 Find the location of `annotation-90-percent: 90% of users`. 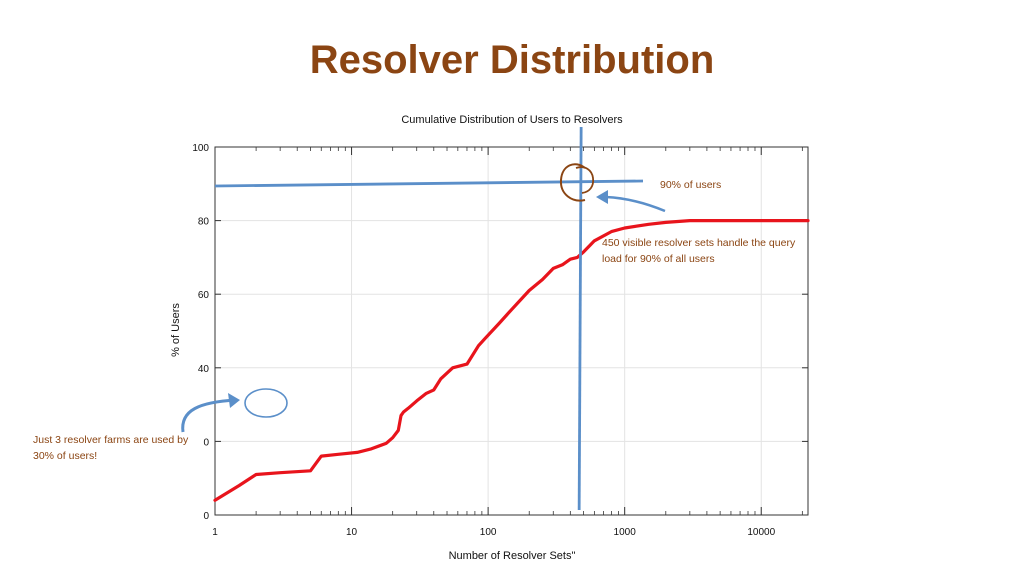

annotation-90-percent: 90% of users is located at coordinates (691, 185).